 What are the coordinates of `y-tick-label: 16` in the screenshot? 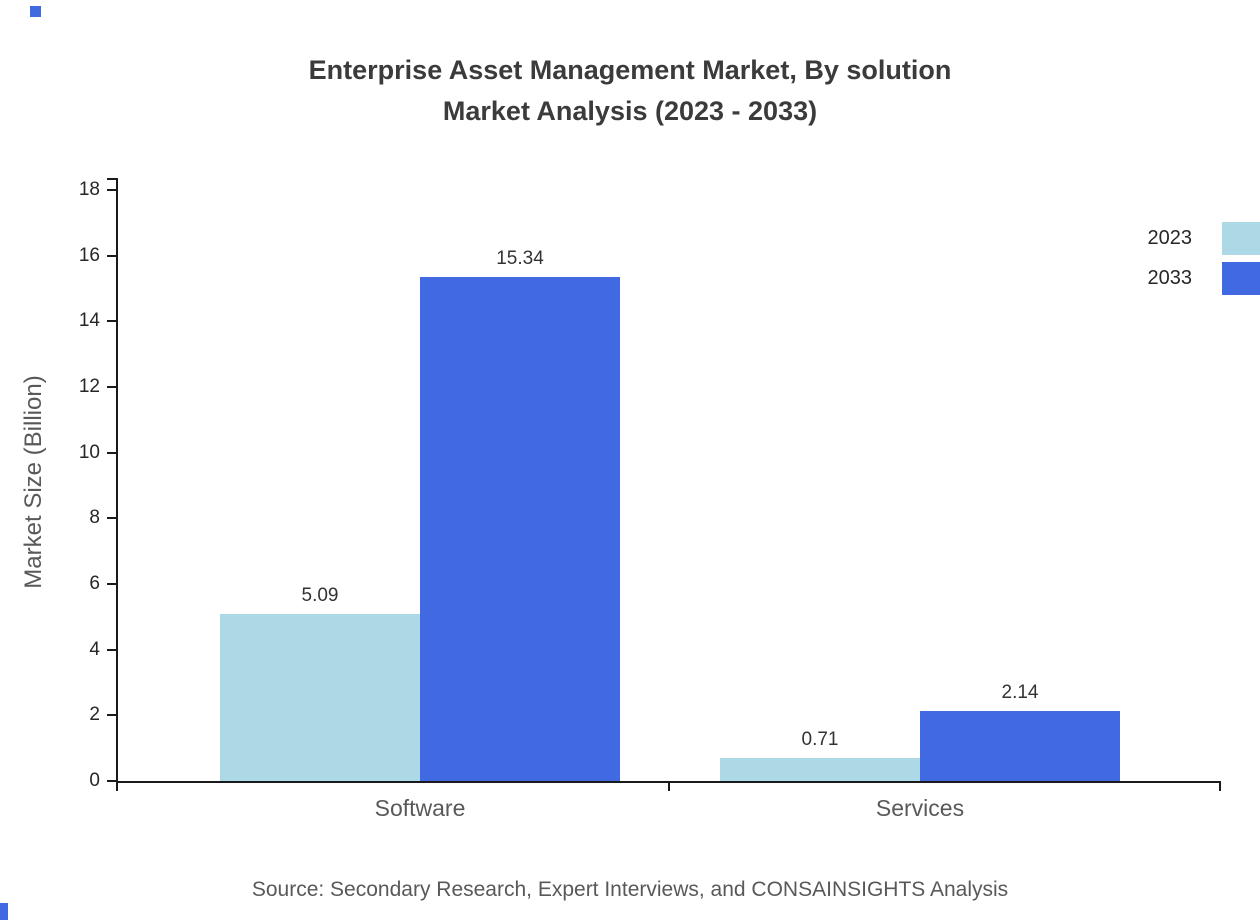 It's located at (89, 255).